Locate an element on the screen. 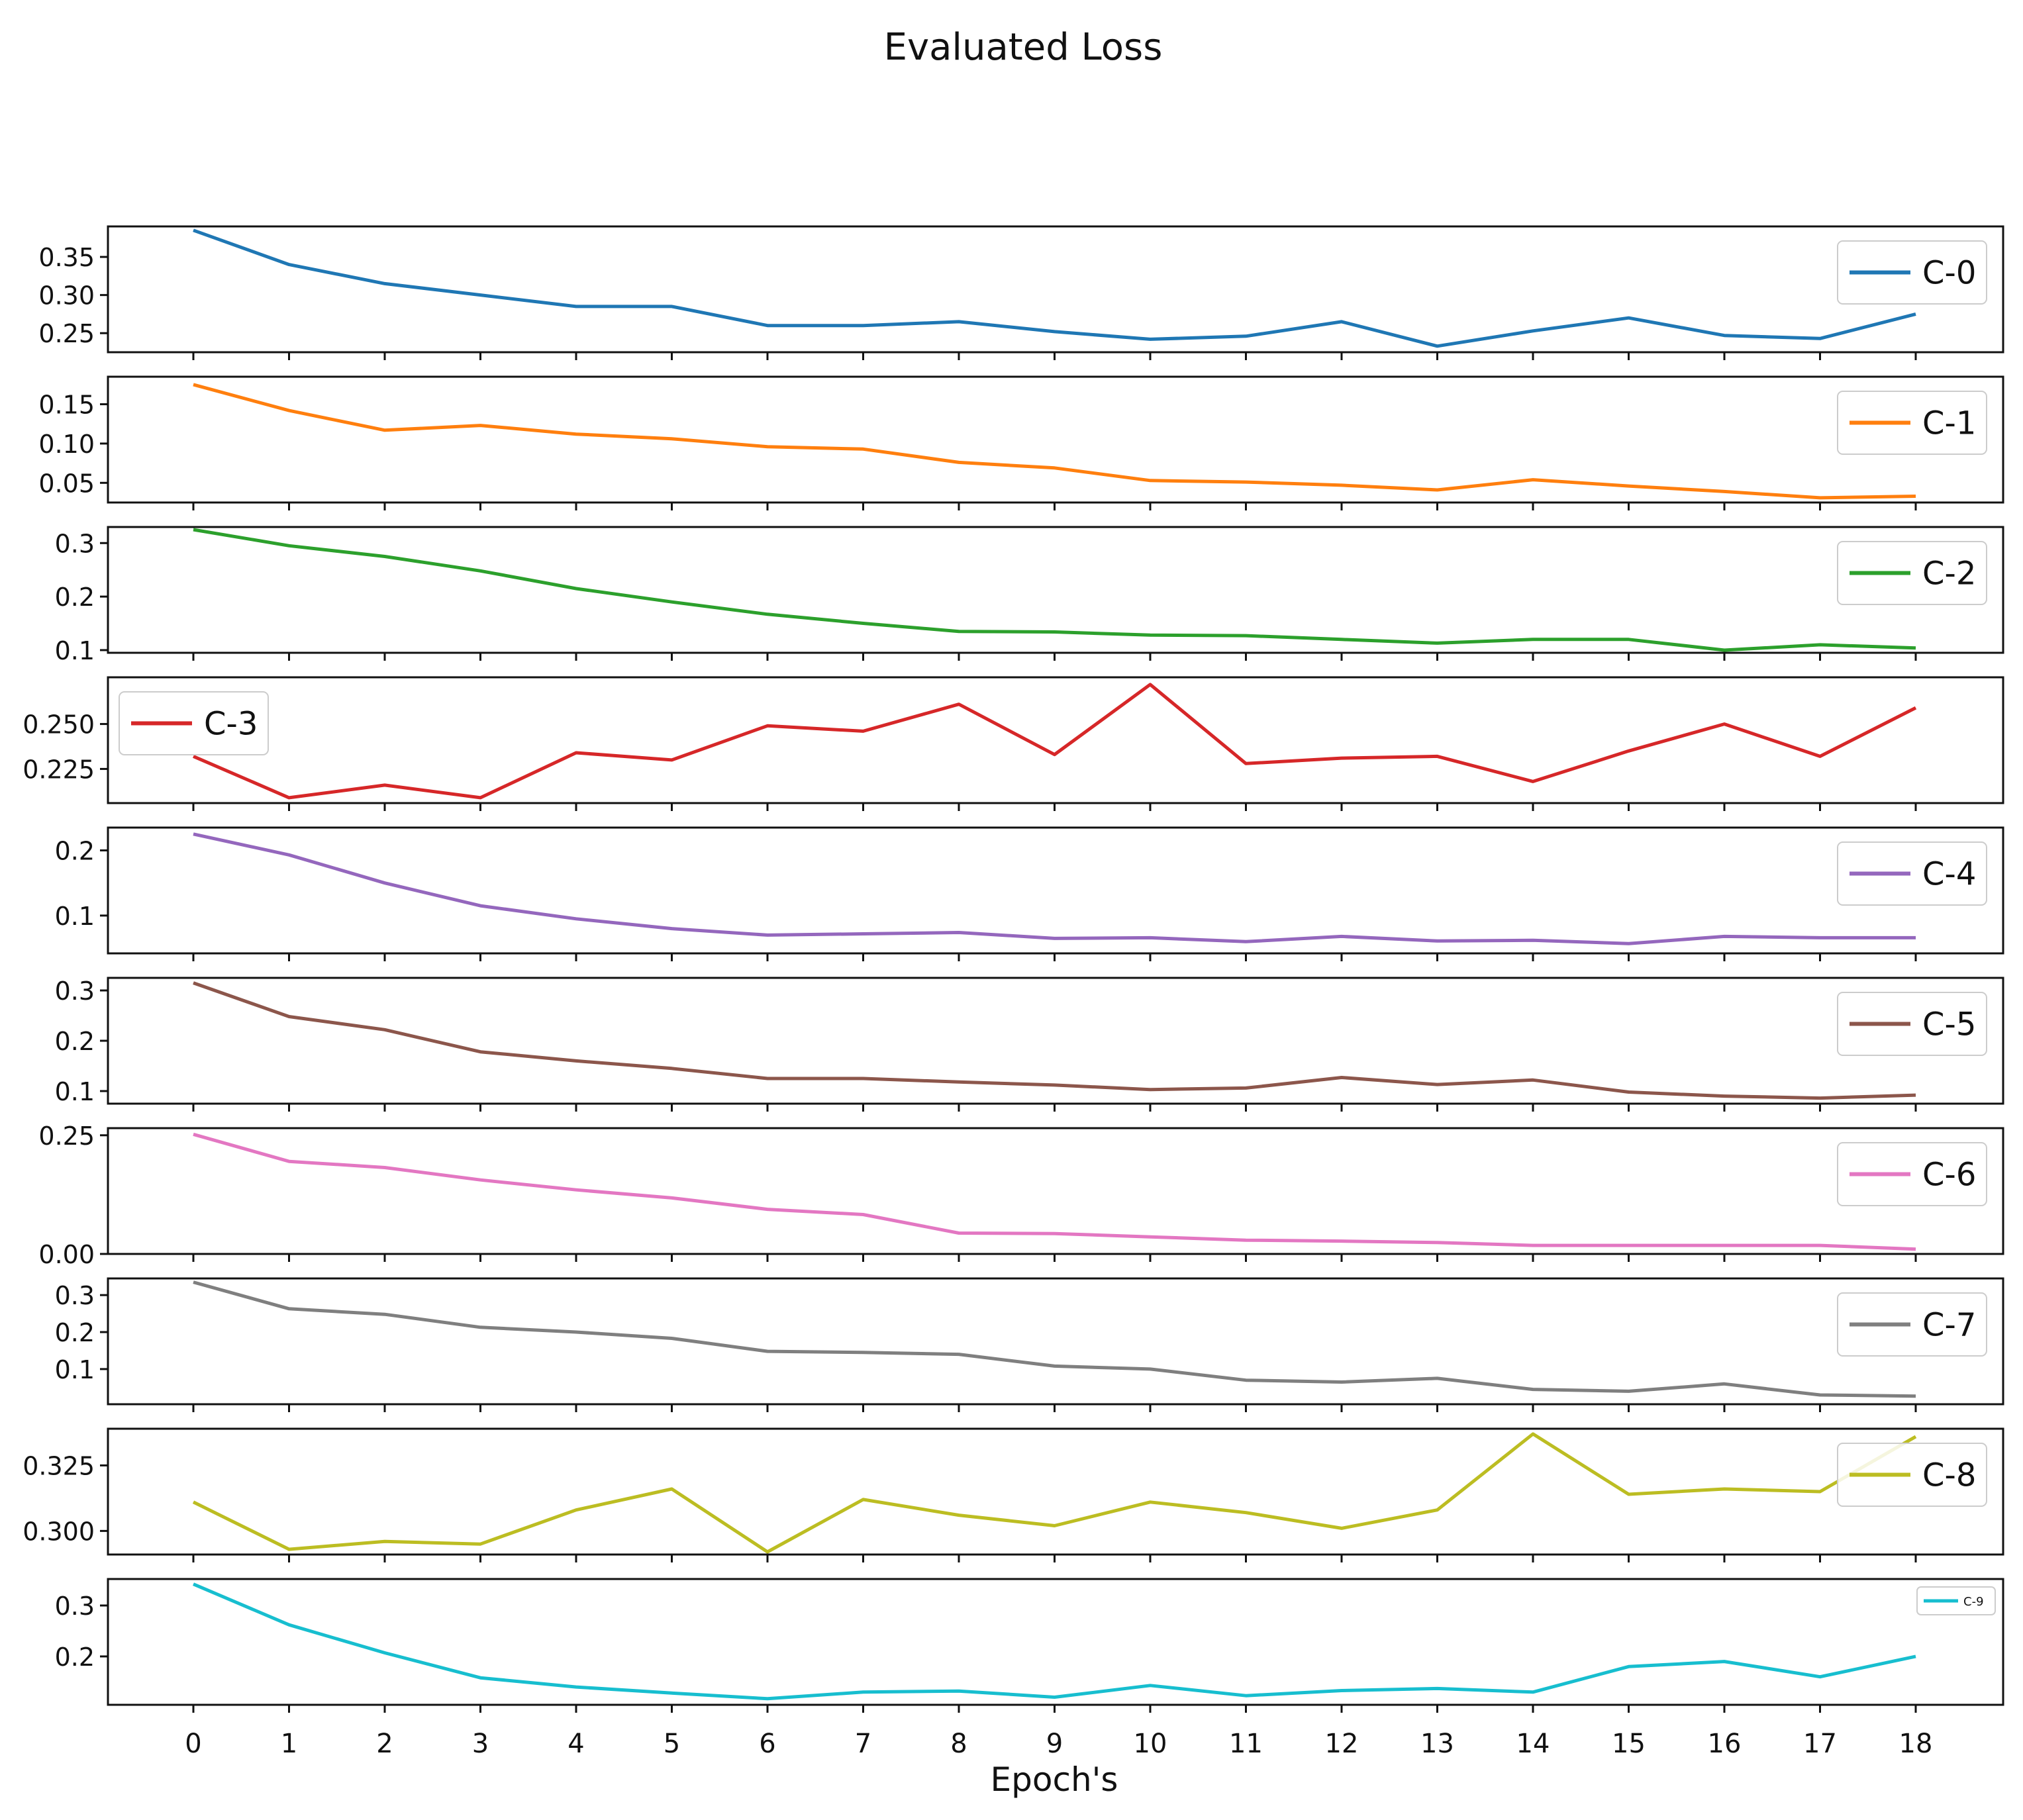  c-6-ytick-label: 0.25 is located at coordinates (66, 1136).